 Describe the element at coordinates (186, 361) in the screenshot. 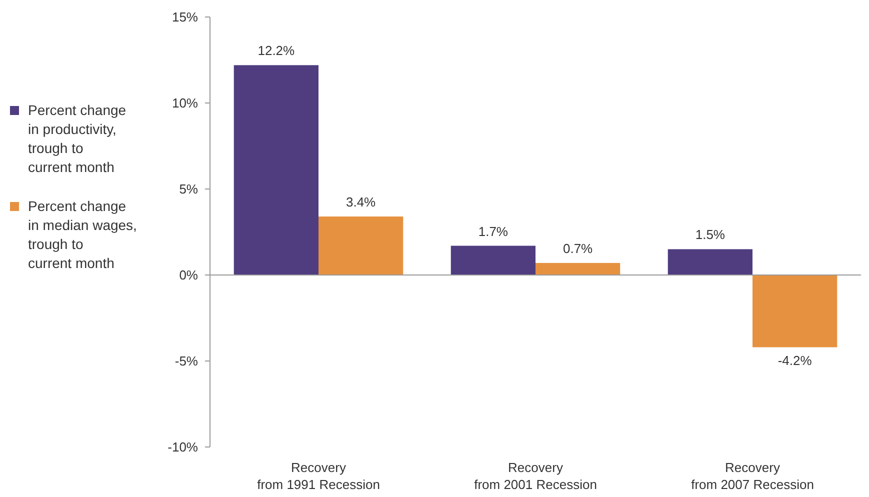

I see `y-tick-label: -5%` at that location.